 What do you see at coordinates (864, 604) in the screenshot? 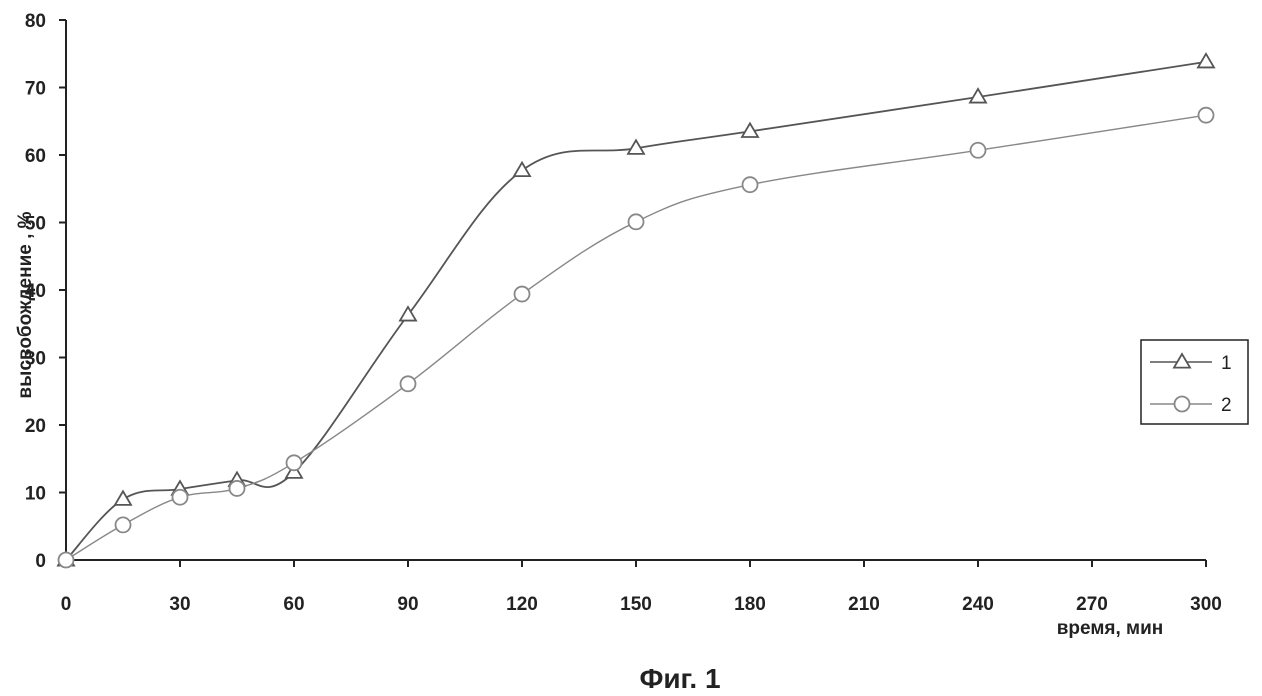
I see `x-tick-label: 210` at bounding box center [864, 604].